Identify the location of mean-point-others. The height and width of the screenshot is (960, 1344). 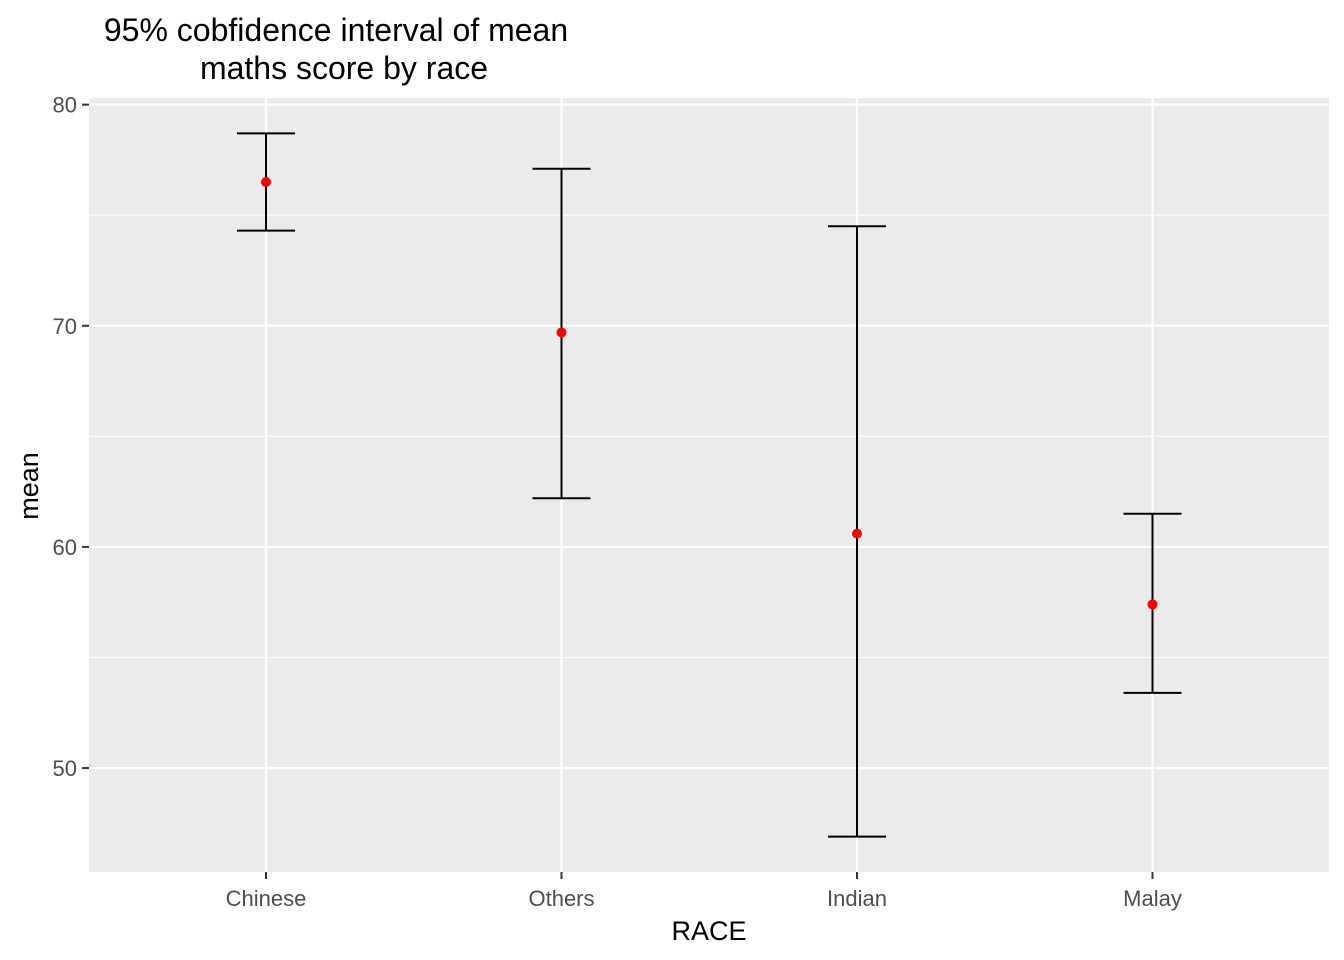
(561, 332).